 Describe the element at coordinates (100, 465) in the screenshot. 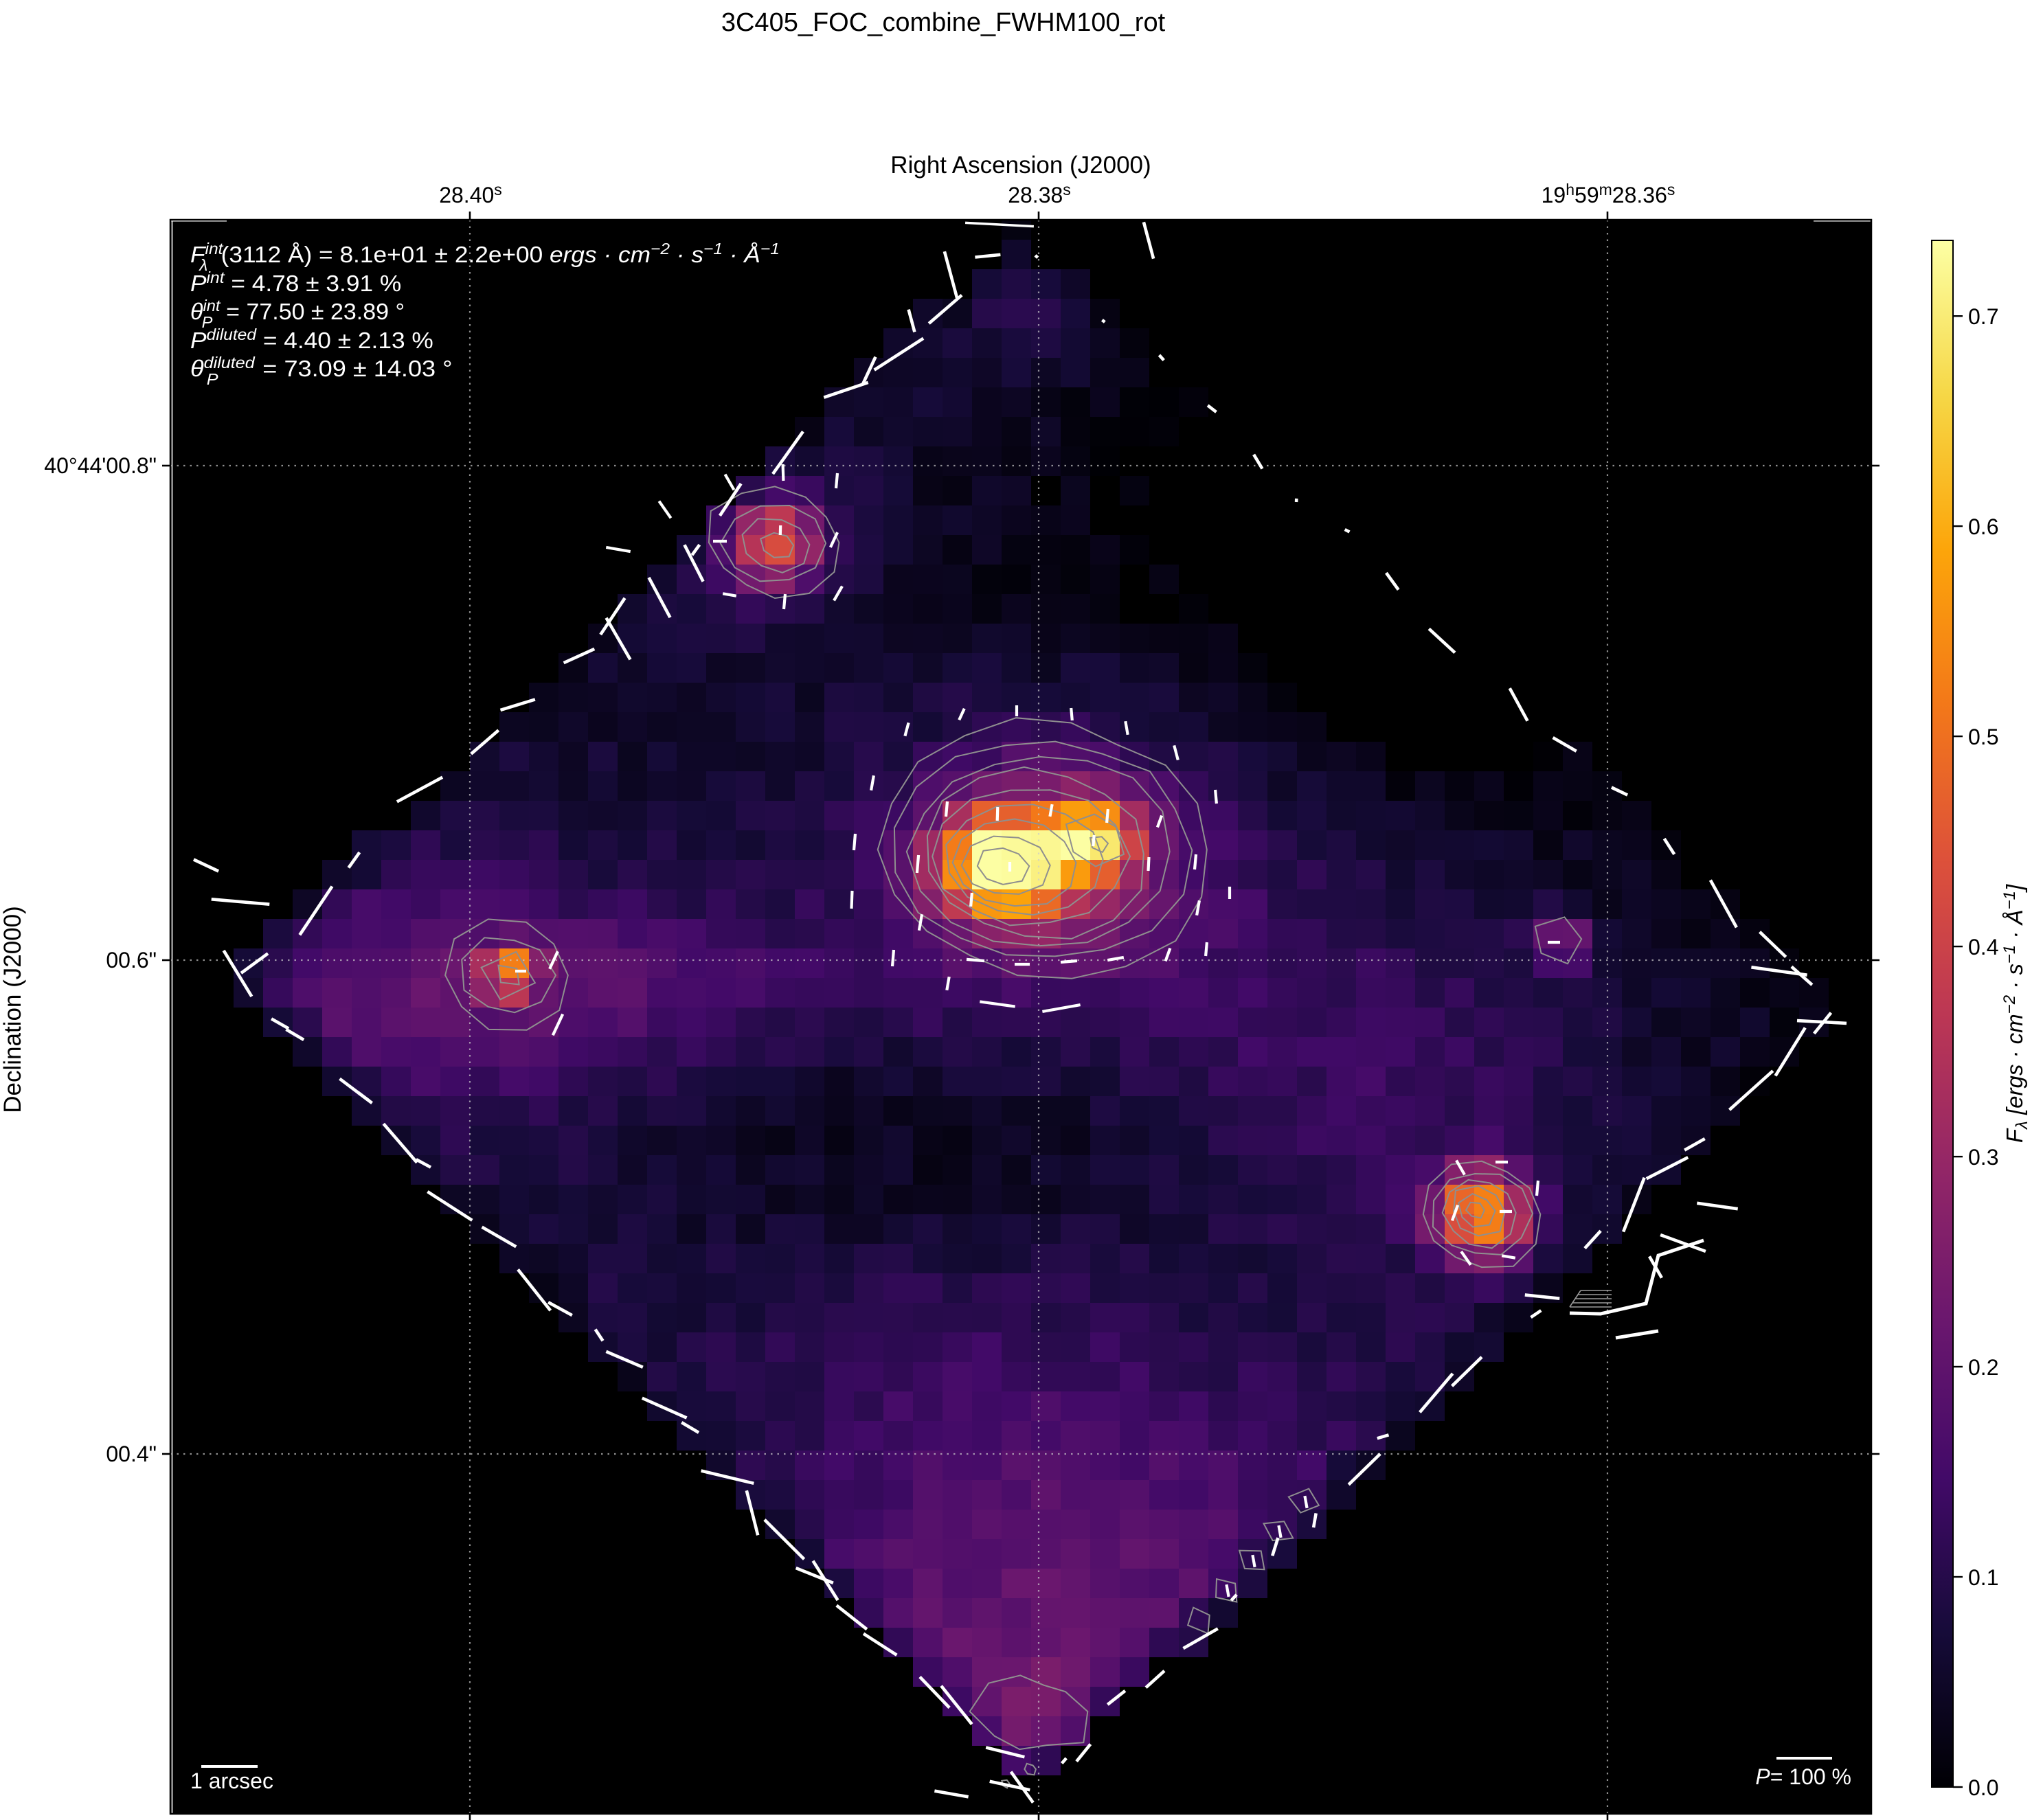

I see `svg-text: 40°44'00.8"` at that location.